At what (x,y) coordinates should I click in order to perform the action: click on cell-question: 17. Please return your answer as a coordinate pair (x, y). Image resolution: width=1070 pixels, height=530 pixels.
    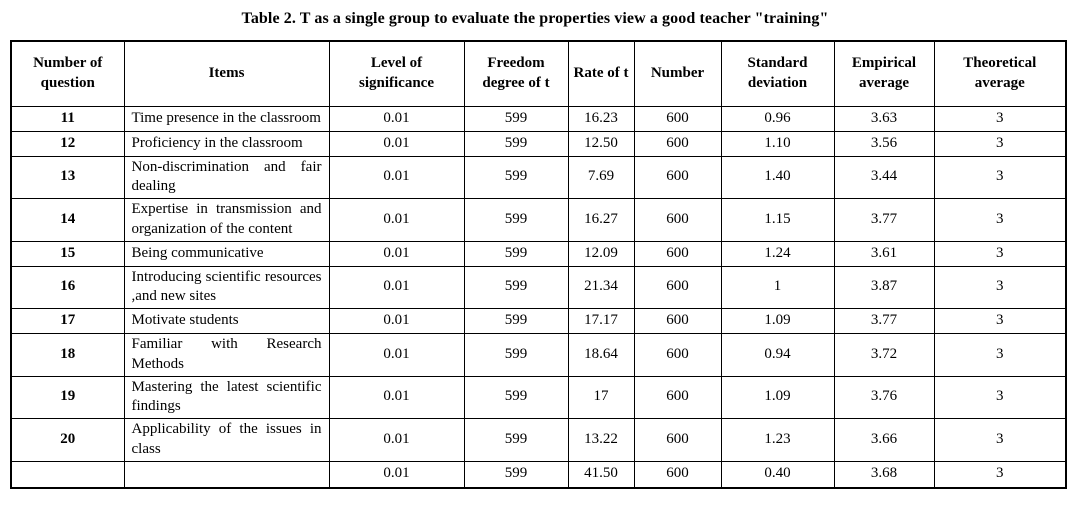
    Looking at the image, I should click on (67, 321).